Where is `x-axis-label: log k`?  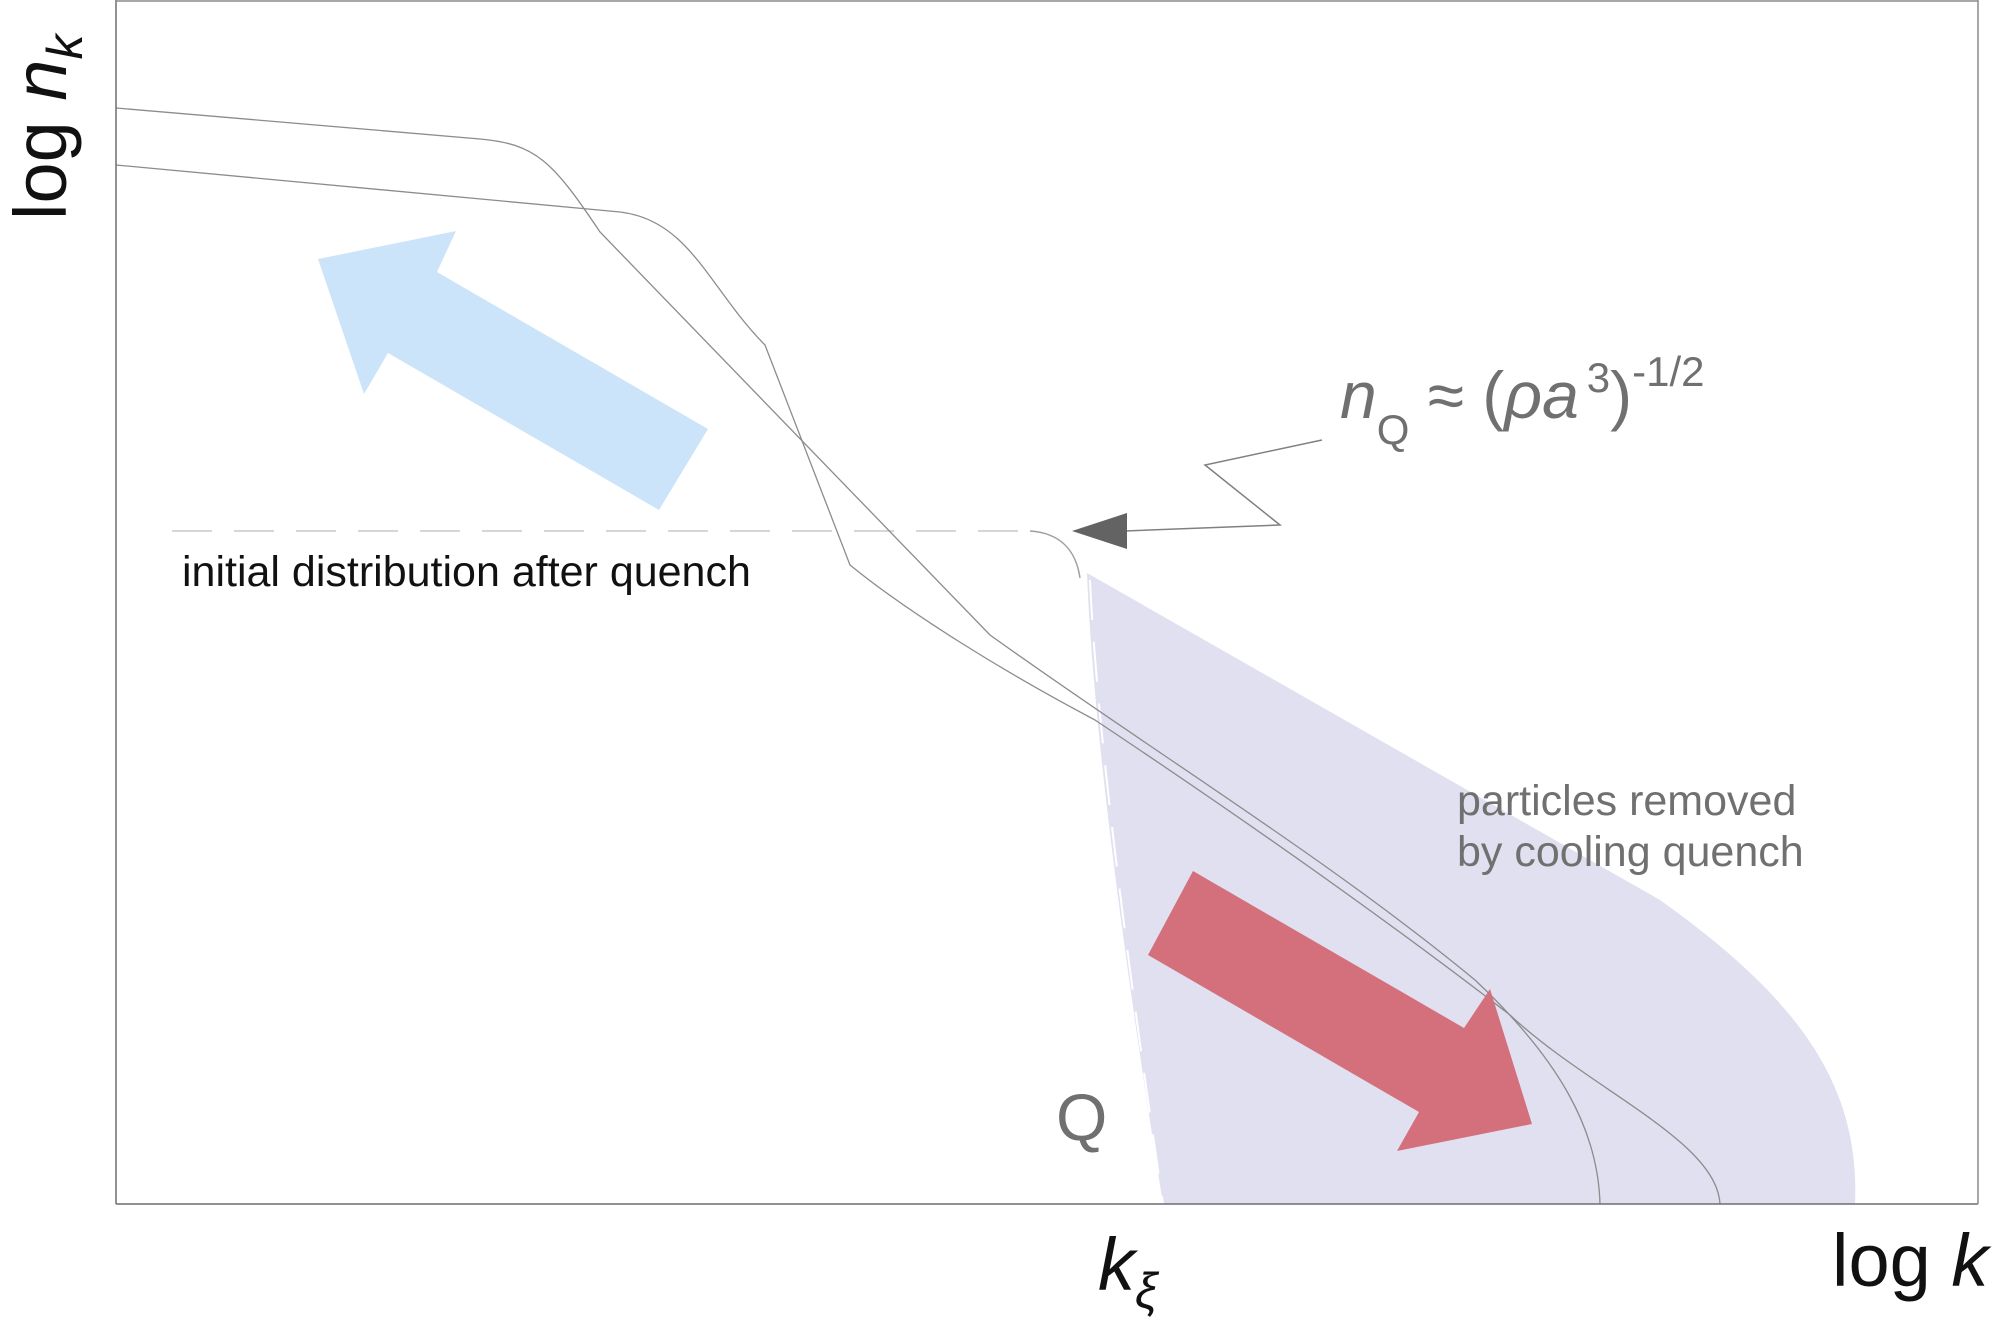
x-axis-label: log k is located at coordinates (1912, 1260).